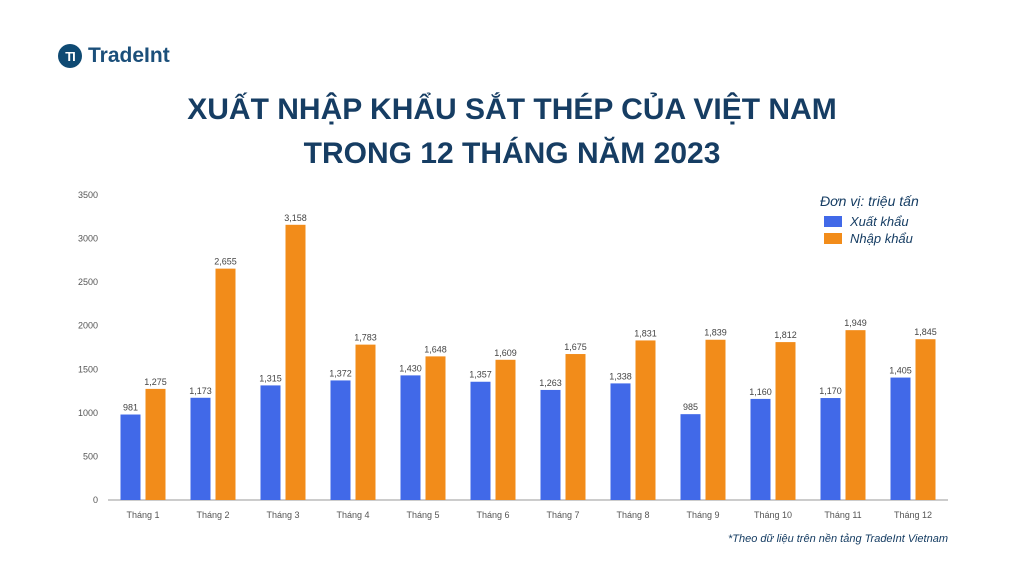 The height and width of the screenshot is (576, 1024). What do you see at coordinates (690, 407) in the screenshot?
I see `data-label-export: 985` at bounding box center [690, 407].